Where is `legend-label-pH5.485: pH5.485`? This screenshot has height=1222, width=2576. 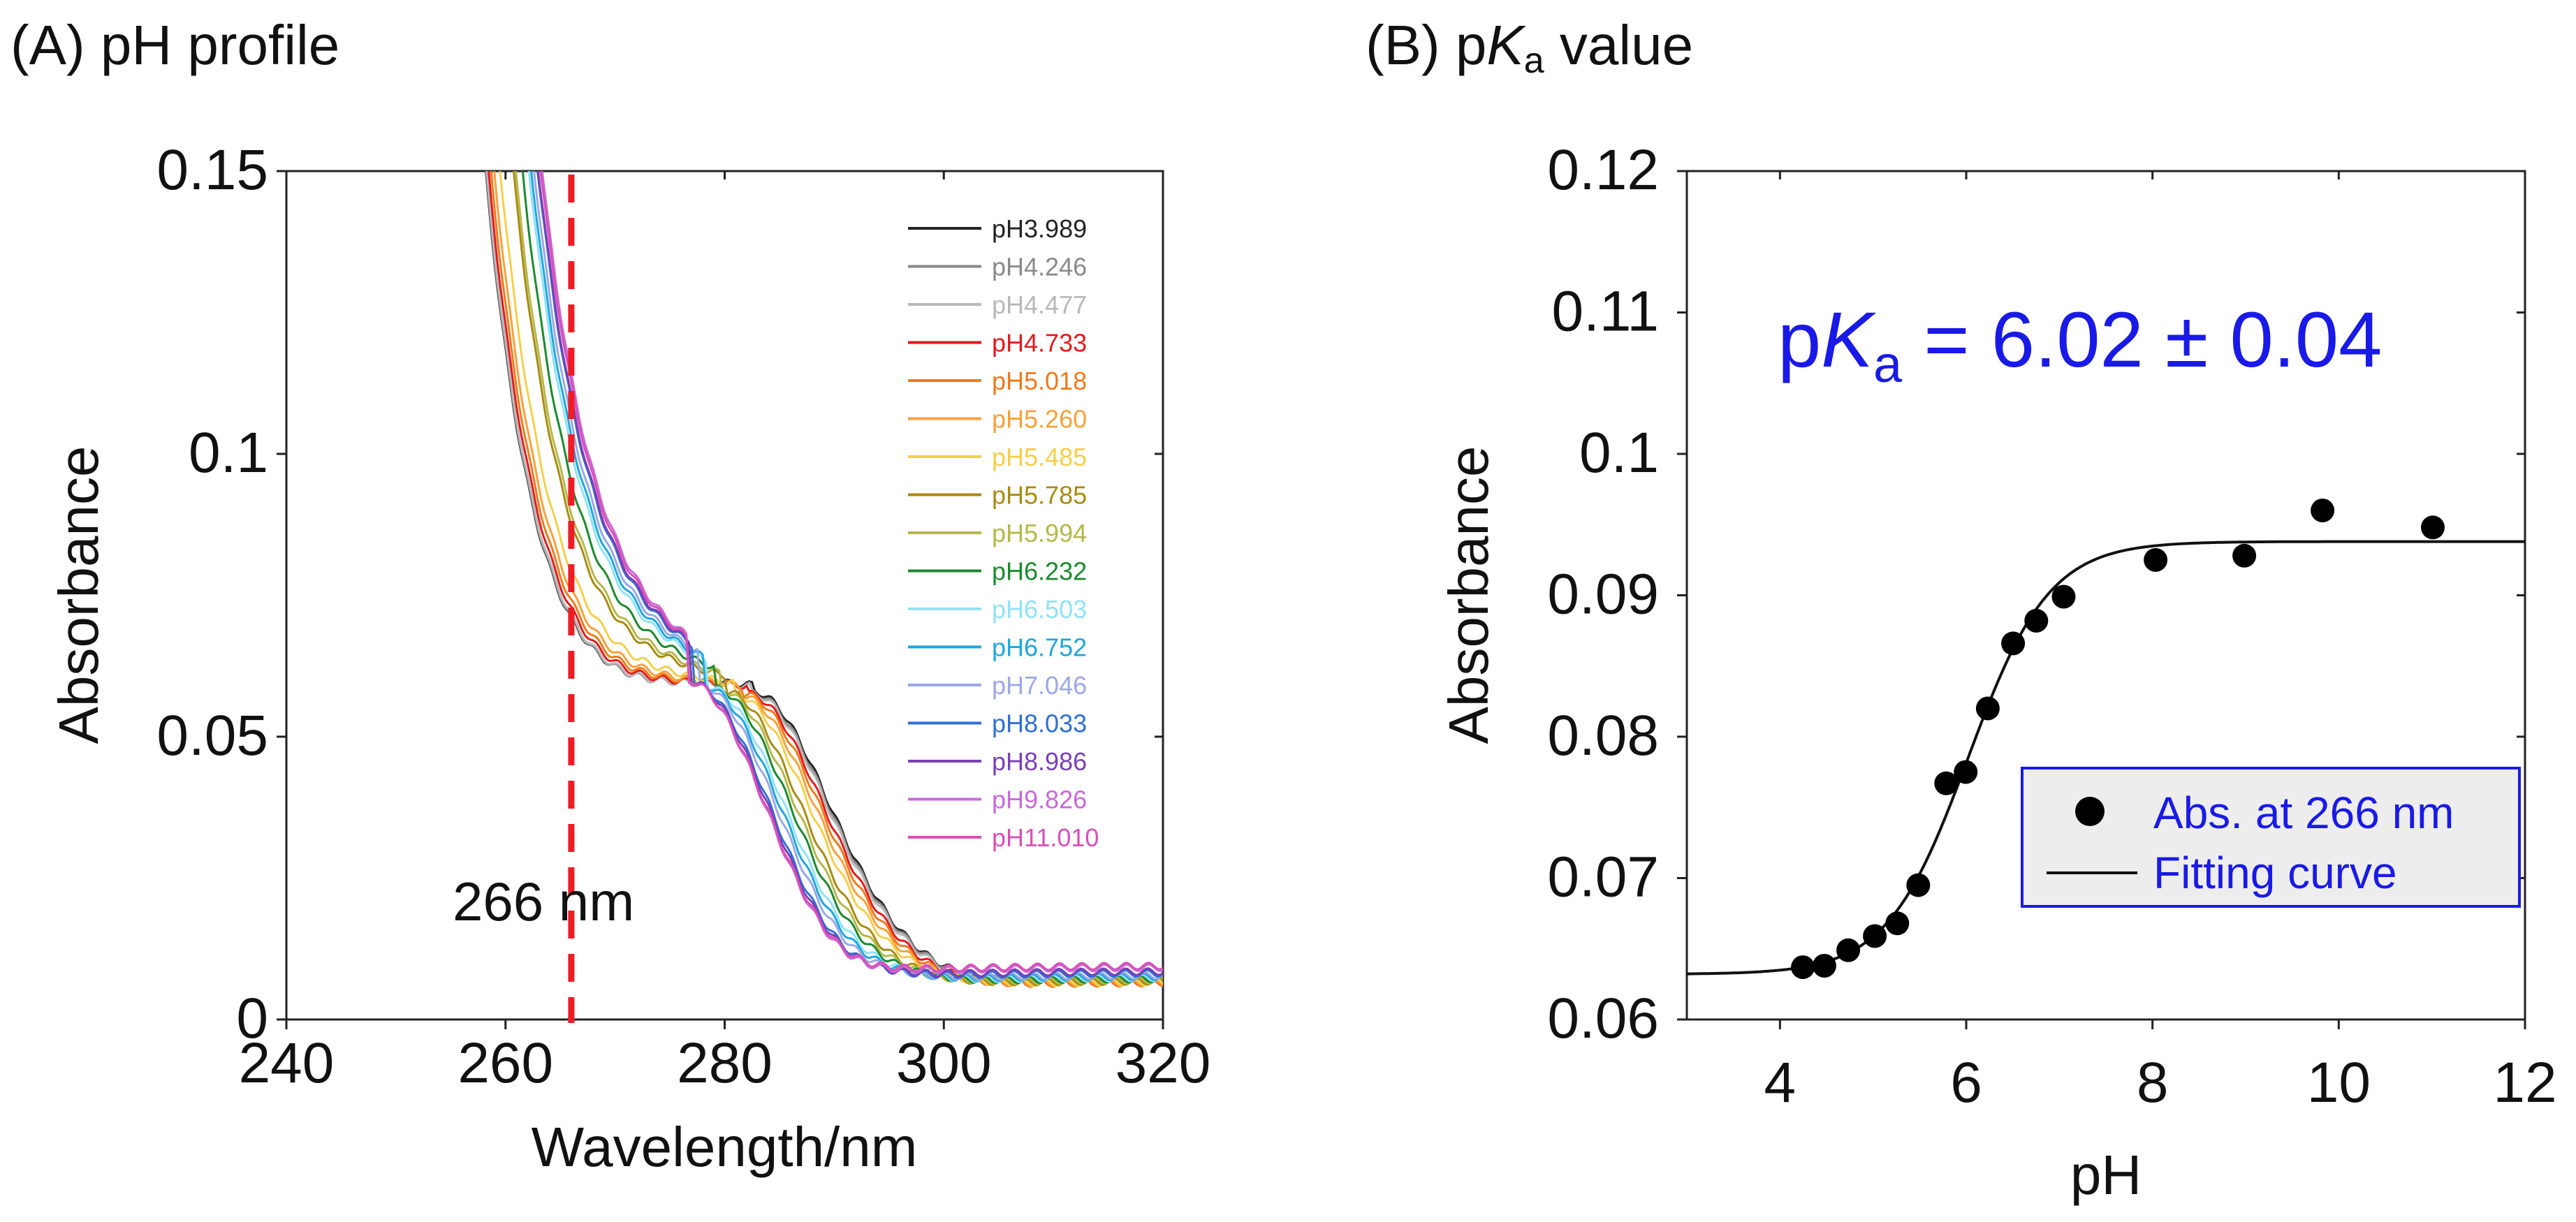 legend-label-pH5.485: pH5.485 is located at coordinates (1039, 457).